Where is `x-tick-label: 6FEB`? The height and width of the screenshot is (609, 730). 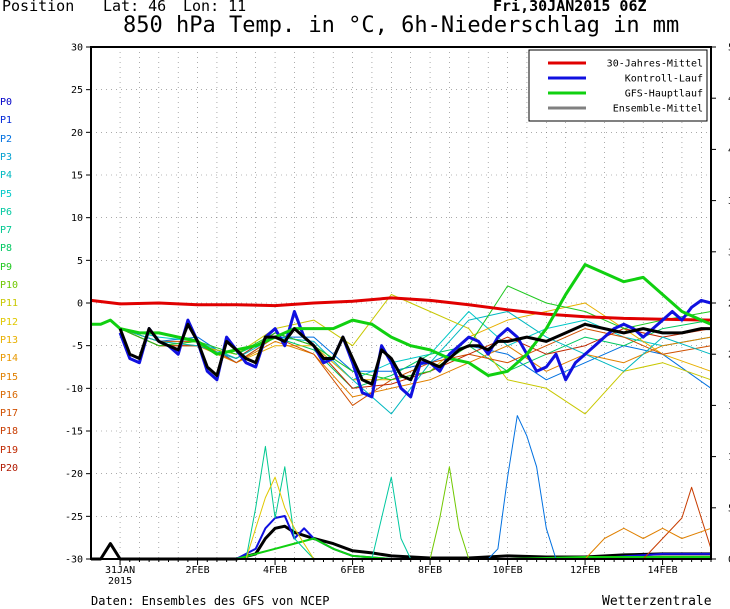
x-tick-label: 6FEB is located at coordinates (353, 570).